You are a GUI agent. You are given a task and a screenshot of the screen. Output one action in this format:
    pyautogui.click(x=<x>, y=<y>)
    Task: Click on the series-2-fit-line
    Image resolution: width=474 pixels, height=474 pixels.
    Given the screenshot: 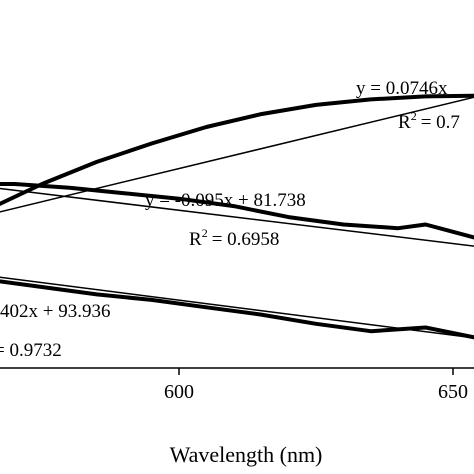 What is the action you would take?
    pyautogui.click(x=237, y=217)
    